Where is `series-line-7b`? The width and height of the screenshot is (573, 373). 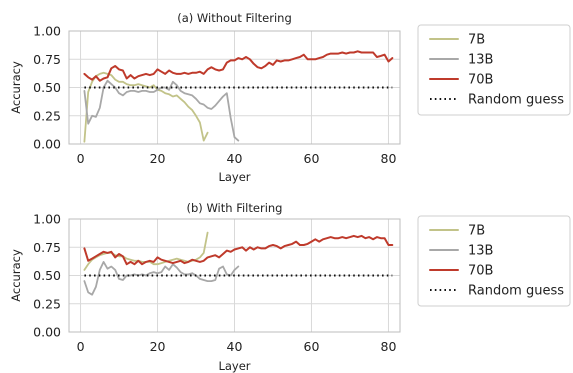
series-line-7b is located at coordinates (146, 107).